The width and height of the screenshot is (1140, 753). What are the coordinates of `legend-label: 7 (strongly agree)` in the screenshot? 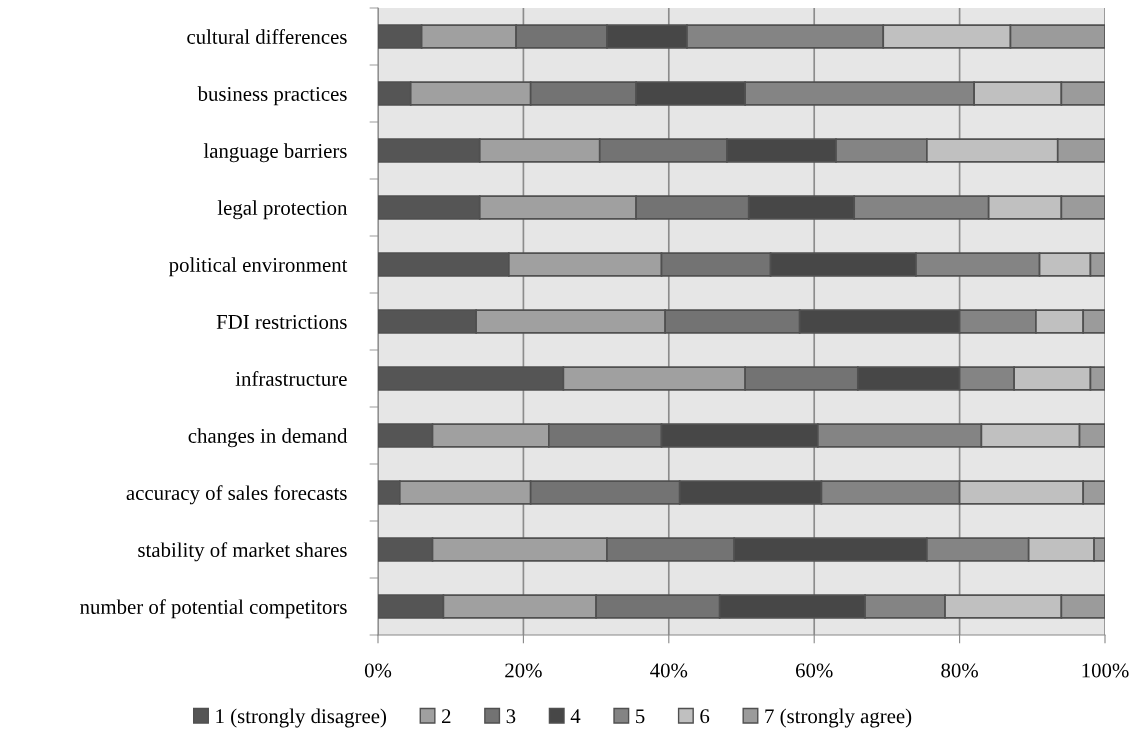 It's located at (838, 718).